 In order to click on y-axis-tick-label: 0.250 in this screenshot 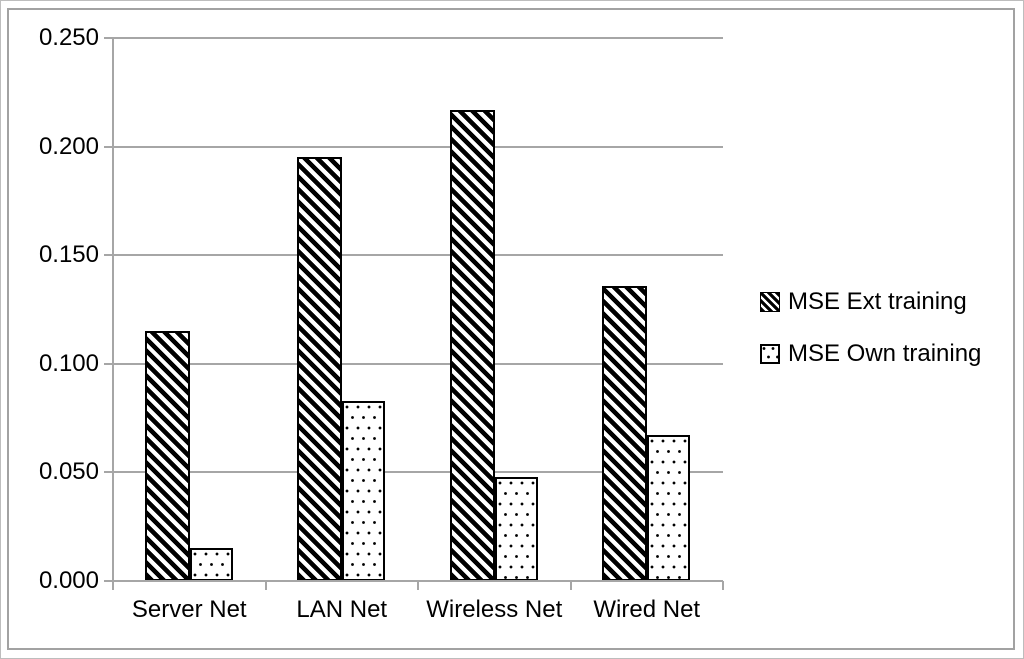, I will do `click(68, 37)`.